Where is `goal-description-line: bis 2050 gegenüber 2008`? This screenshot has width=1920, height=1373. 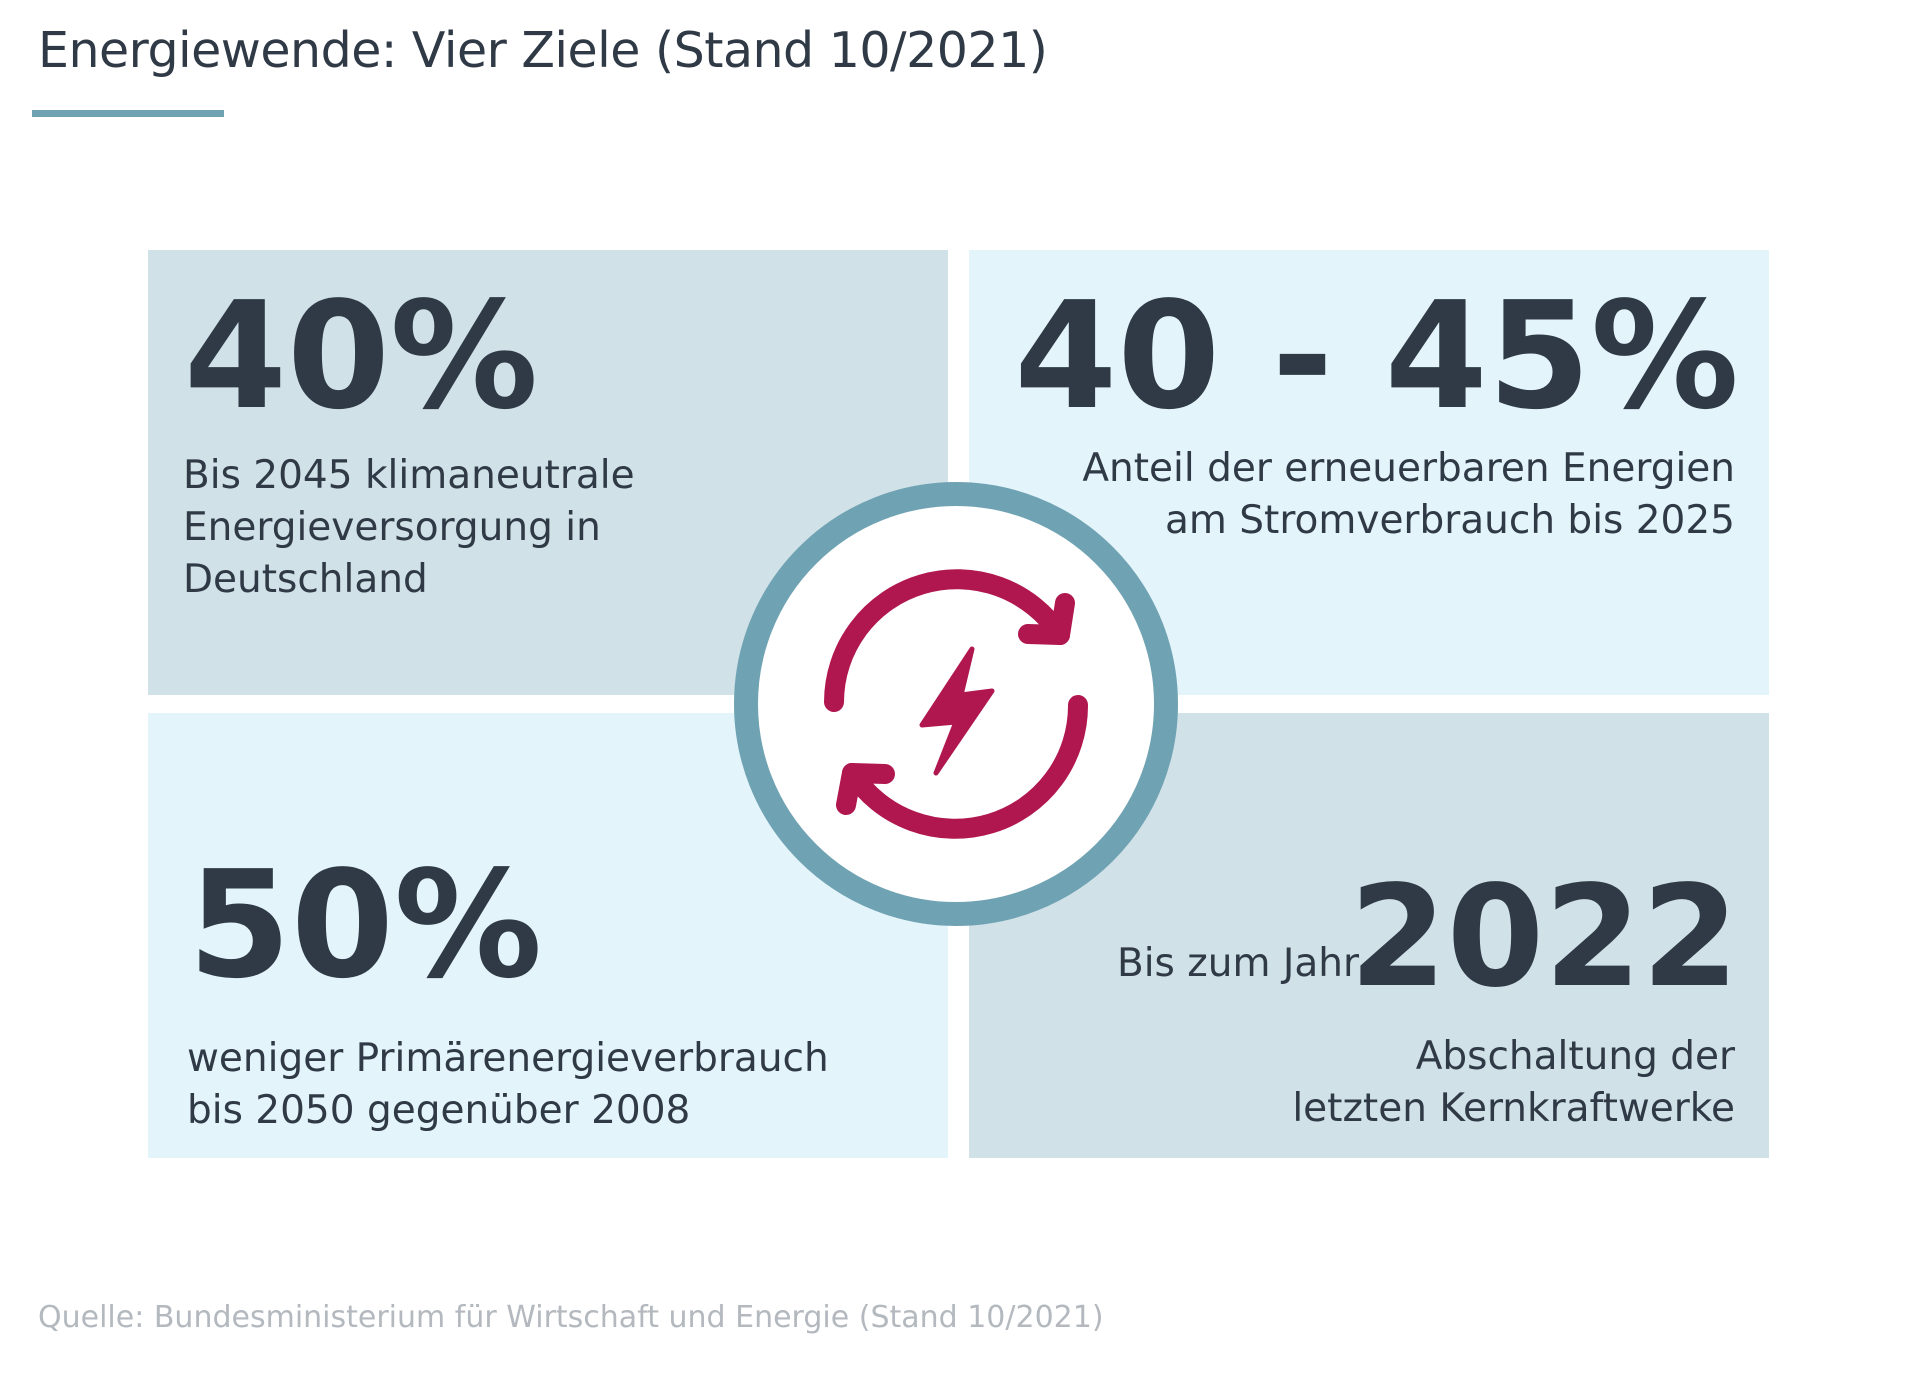
goal-description-line: bis 2050 gegenüber 2008 is located at coordinates (439, 1110).